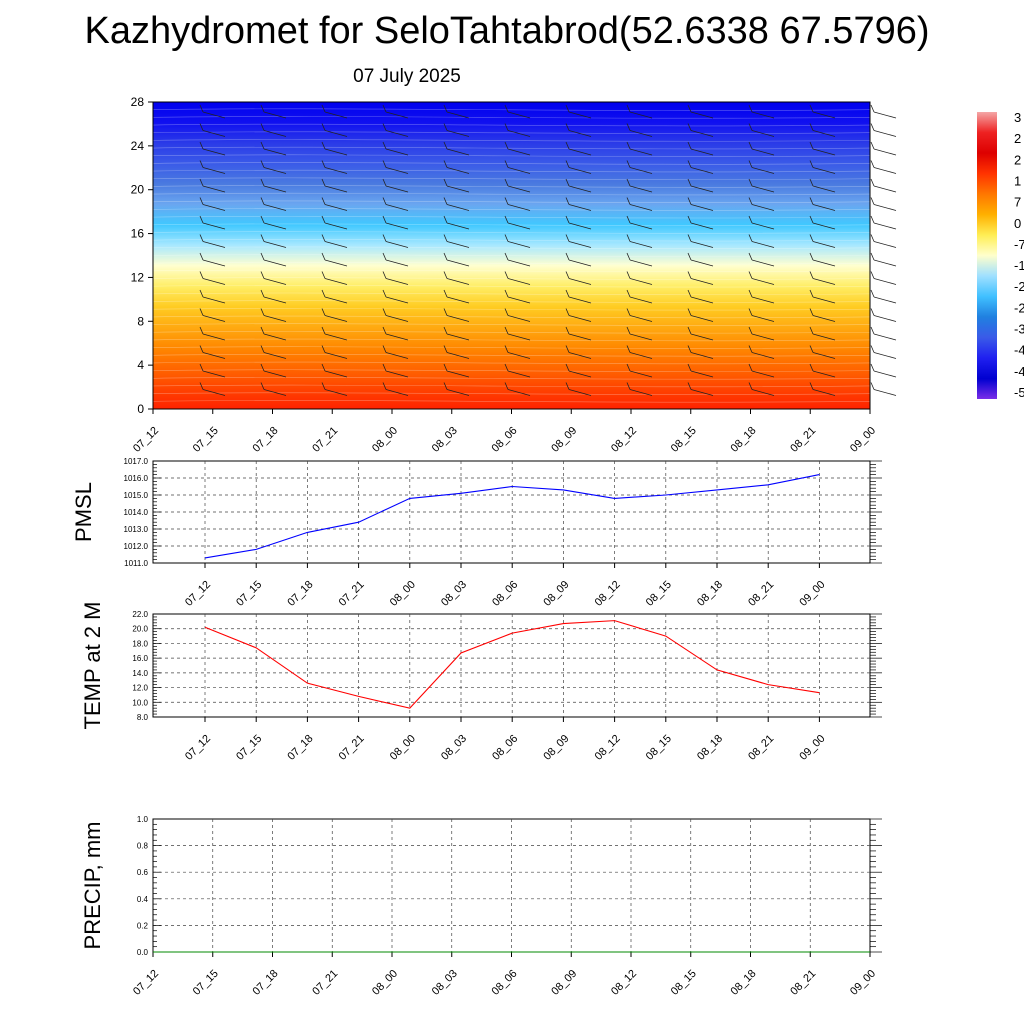 The image size is (1024, 1024). I want to click on x-tick-label: 07_15, so click(249, 748).